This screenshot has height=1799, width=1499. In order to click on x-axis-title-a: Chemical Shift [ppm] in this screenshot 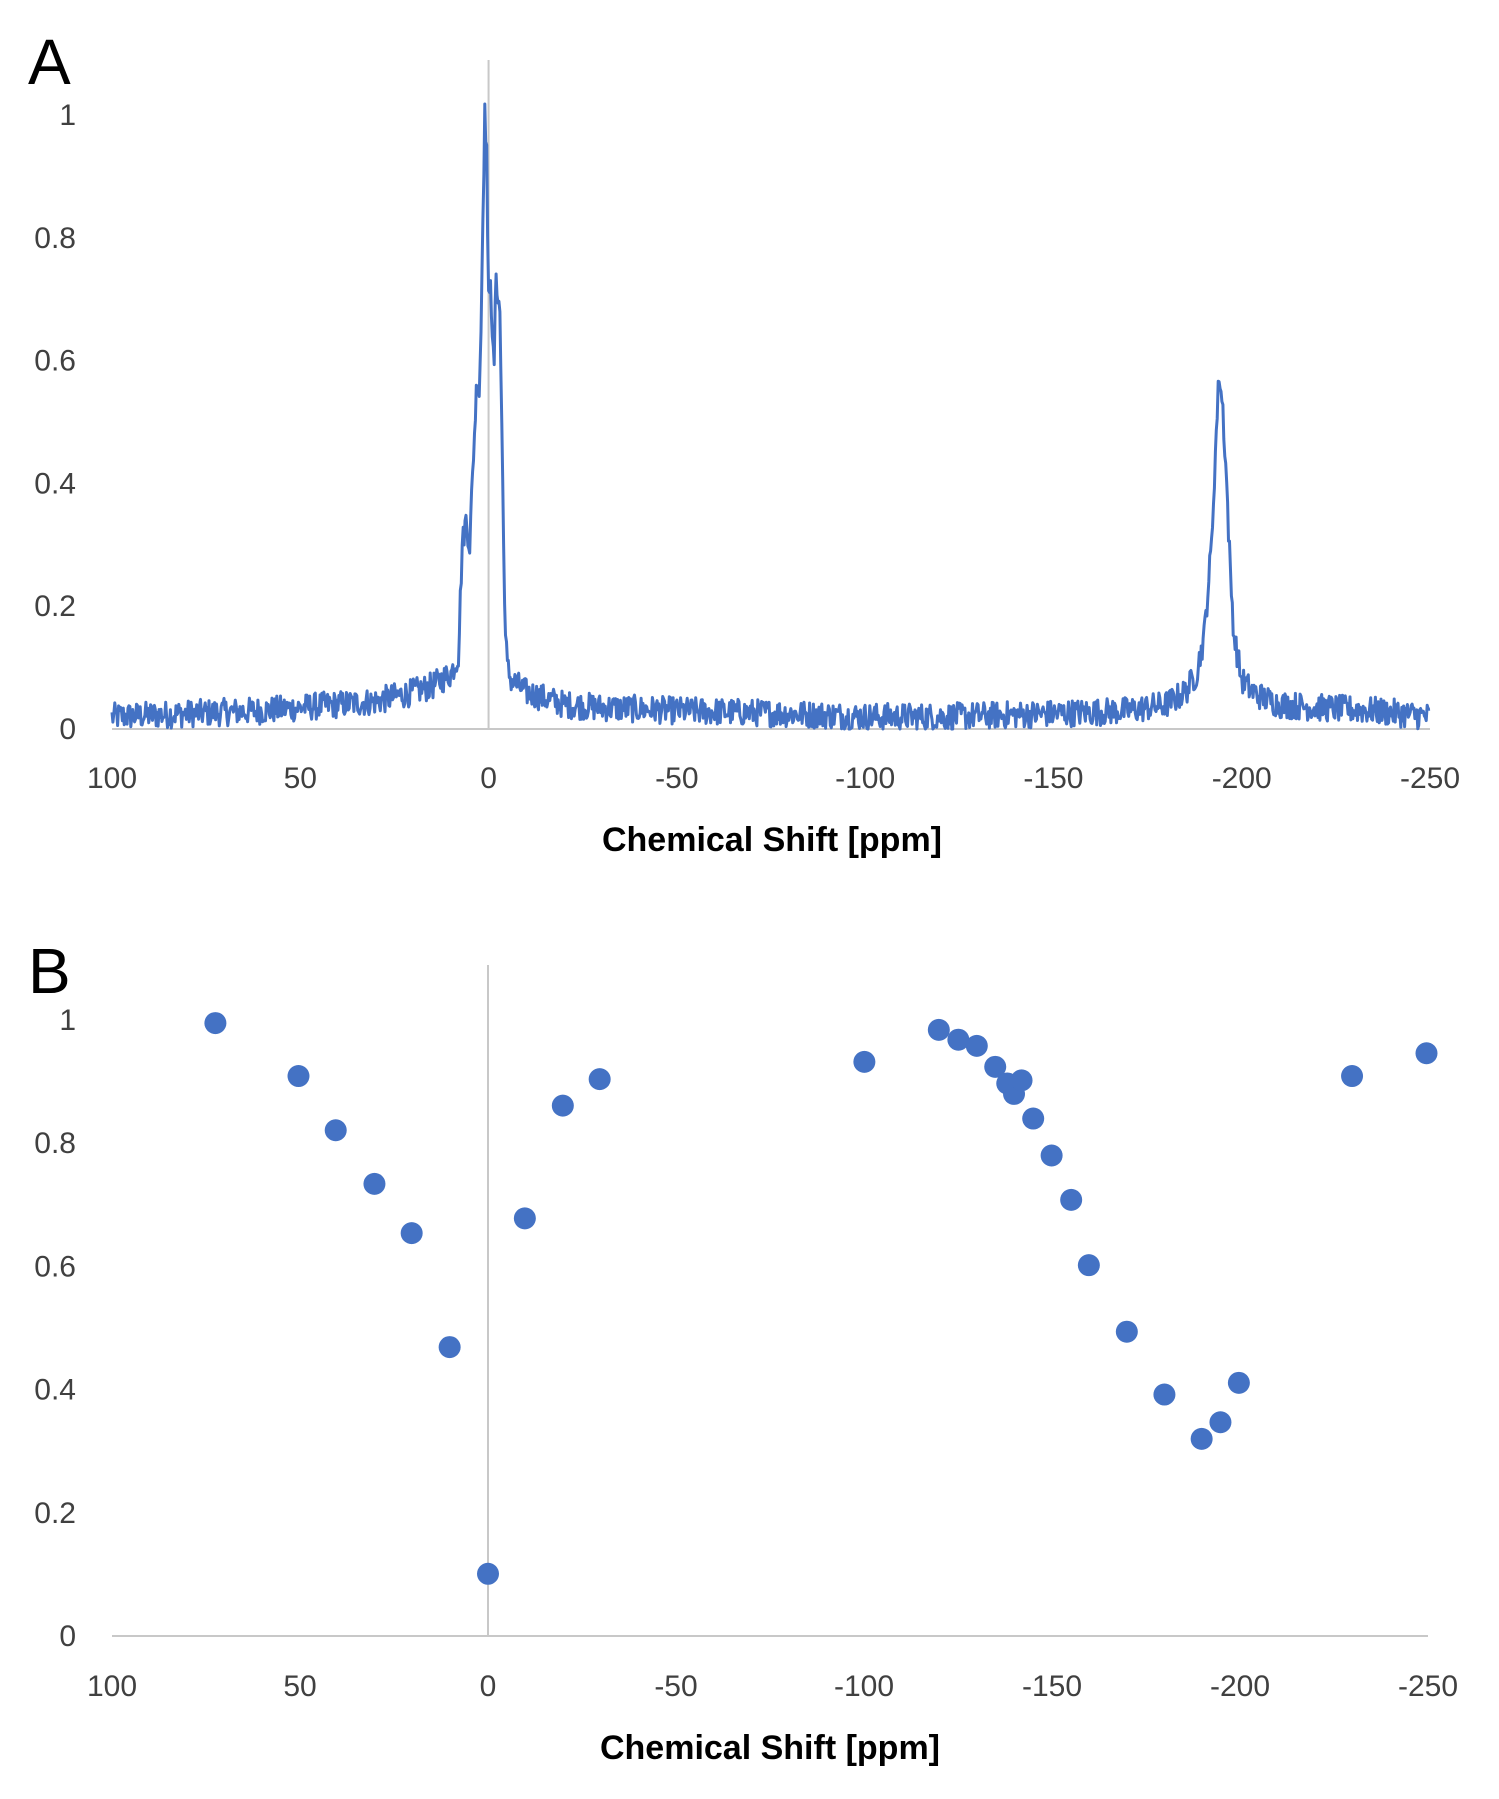, I will do `click(772, 840)`.